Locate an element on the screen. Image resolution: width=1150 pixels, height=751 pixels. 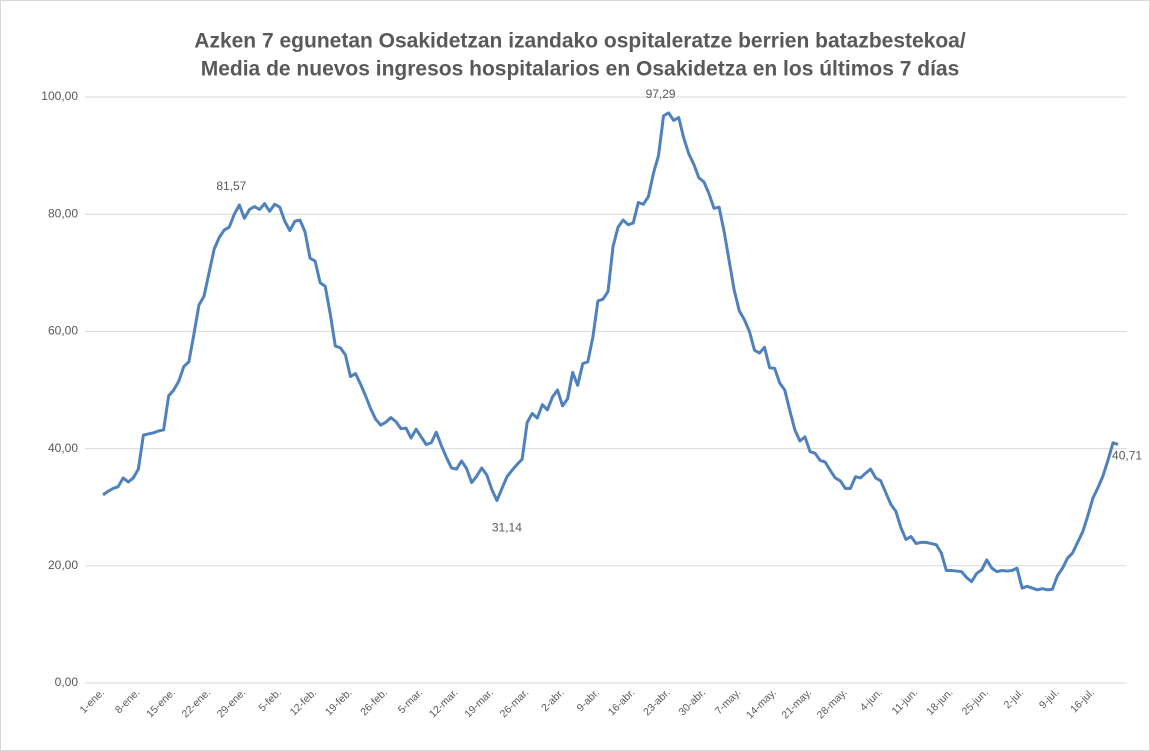
y-tick-label: 60,00 is located at coordinates (63, 331).